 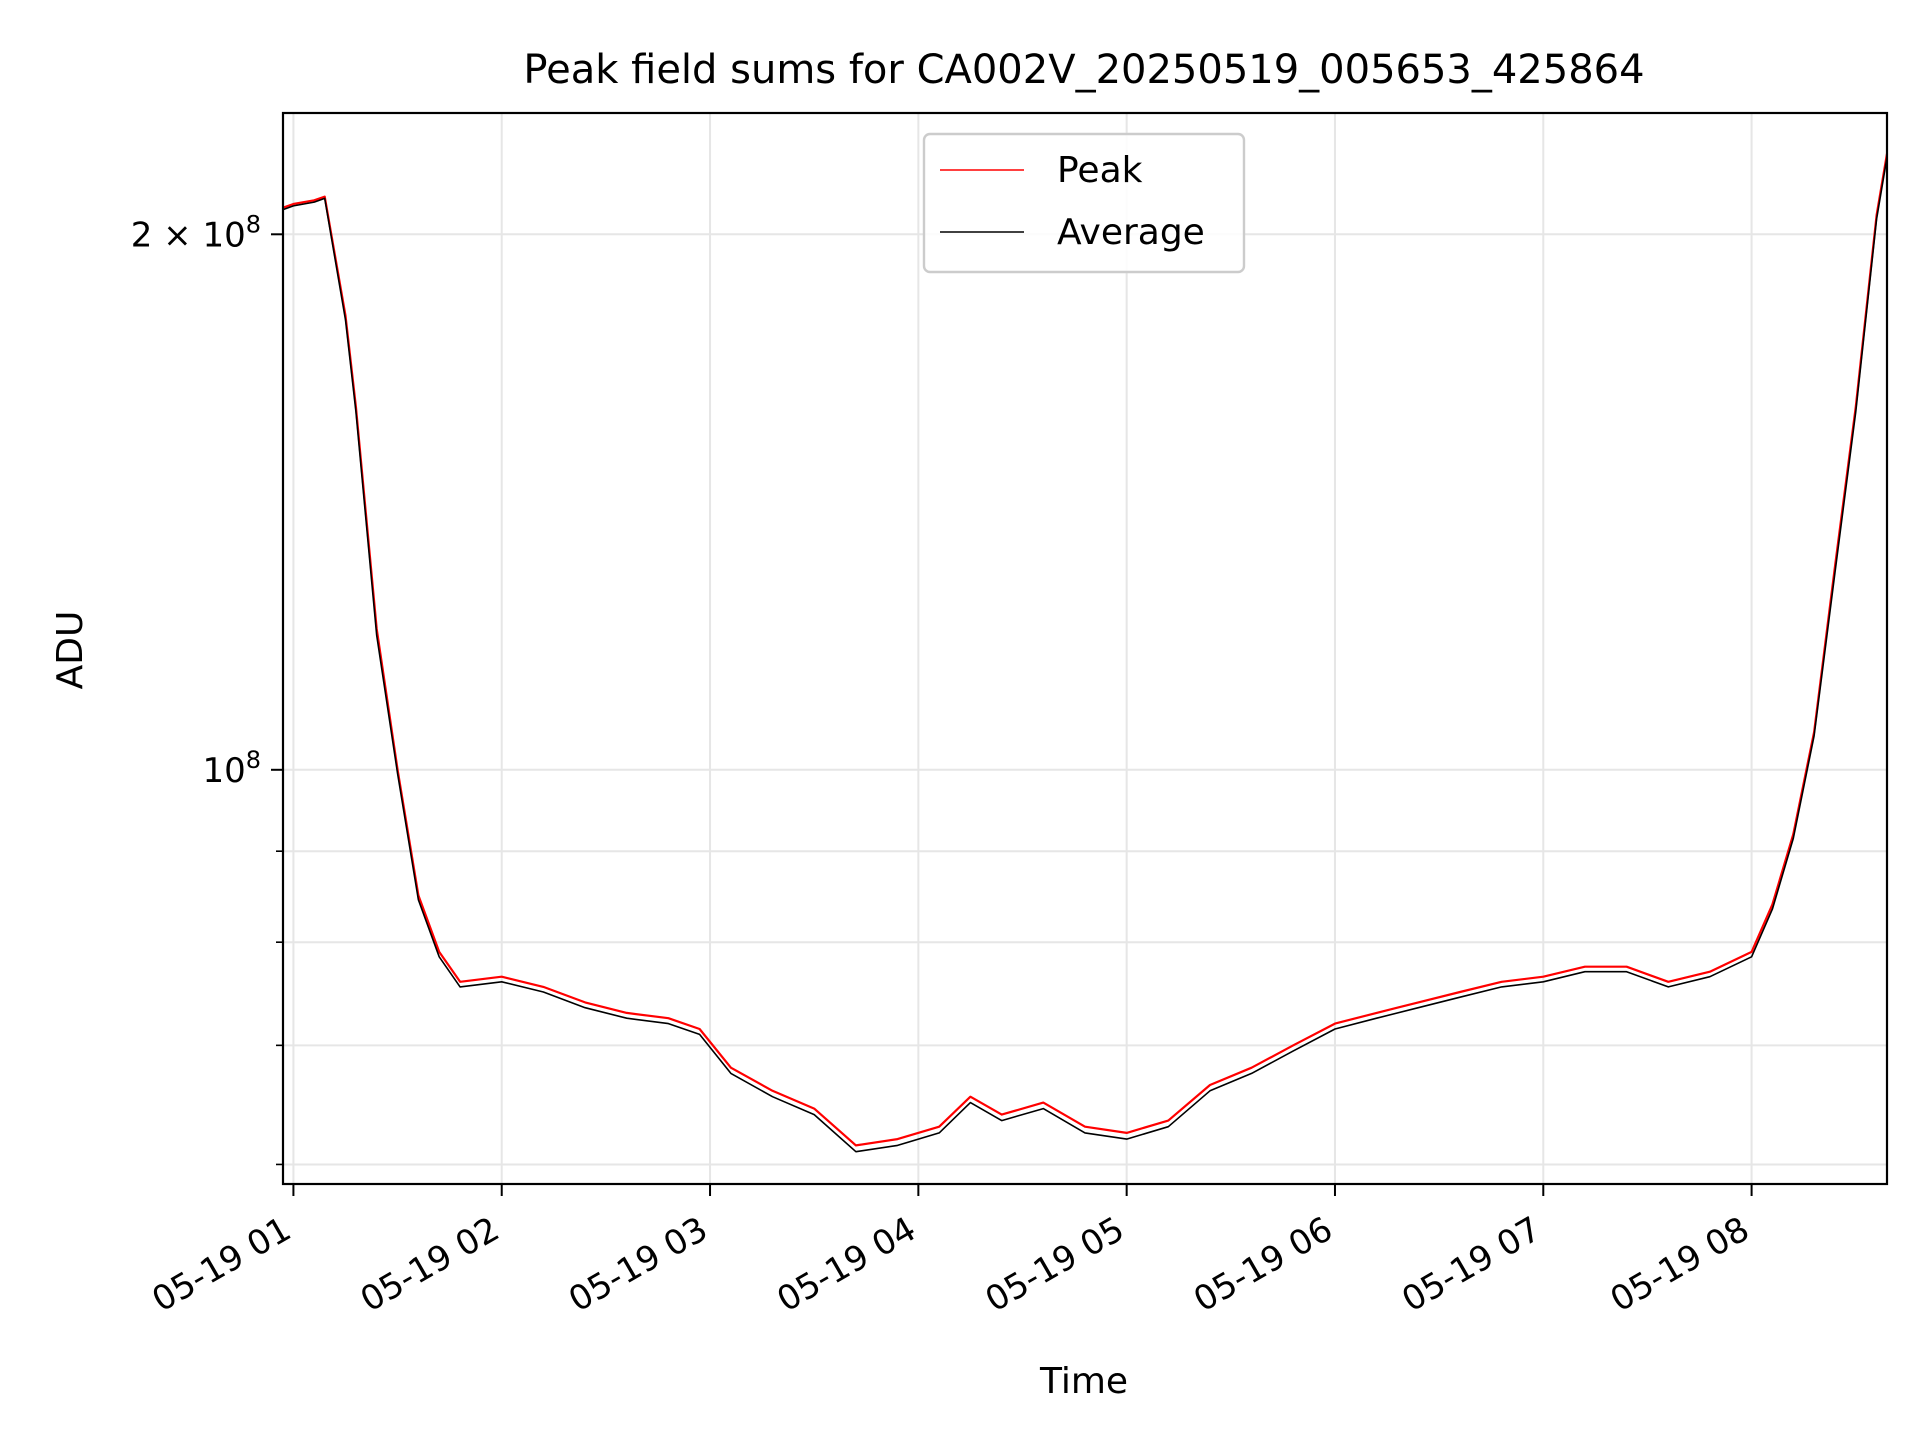 What do you see at coordinates (1131, 232) in the screenshot?
I see `legend-label-average: Average` at bounding box center [1131, 232].